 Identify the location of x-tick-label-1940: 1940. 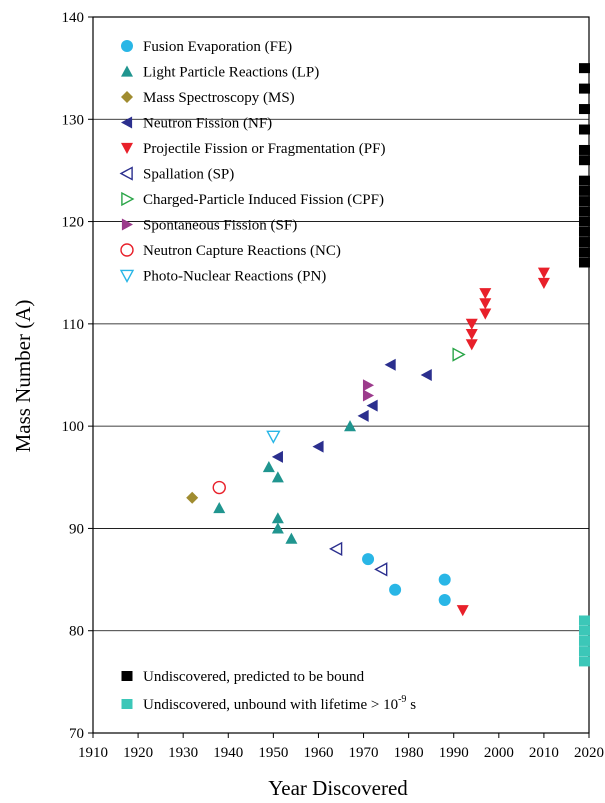
(228, 753).